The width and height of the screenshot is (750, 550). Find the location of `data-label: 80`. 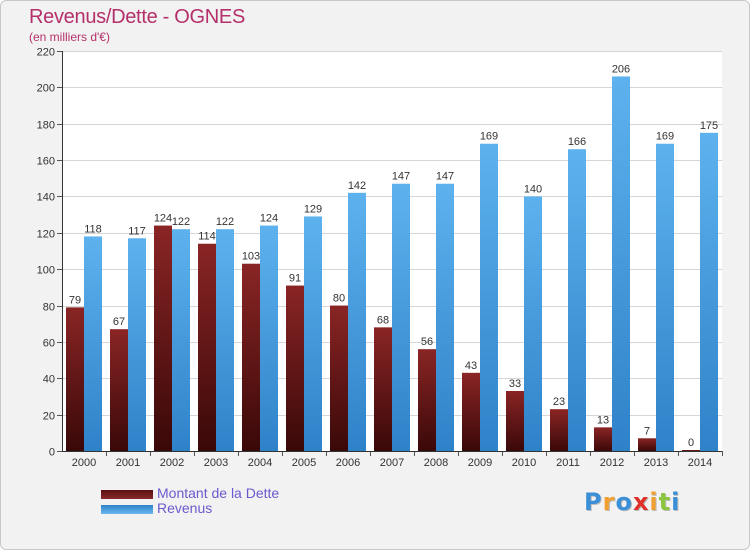

data-label: 80 is located at coordinates (339, 299).